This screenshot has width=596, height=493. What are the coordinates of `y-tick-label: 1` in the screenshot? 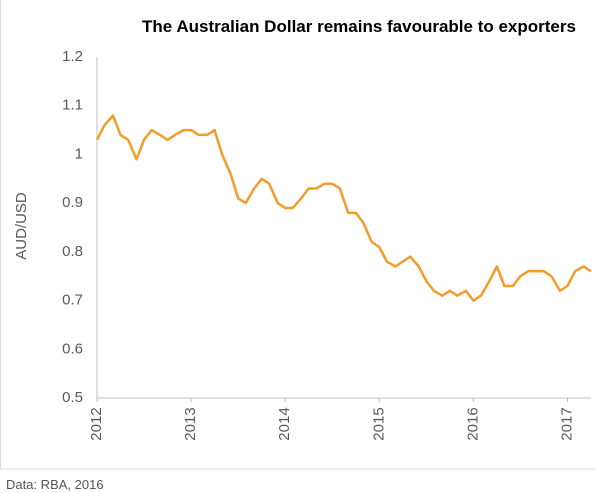 It's located at (79, 153).